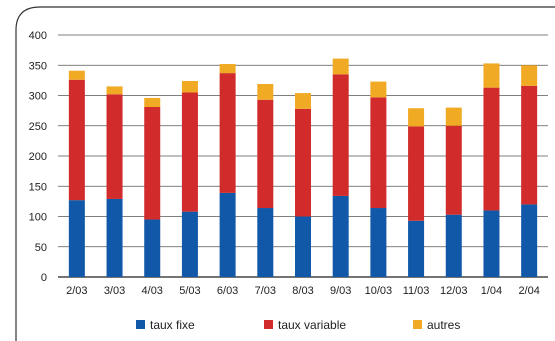 Image resolution: width=555 pixels, height=341 pixels. I want to click on x-tick-label: 7/03, so click(265, 291).